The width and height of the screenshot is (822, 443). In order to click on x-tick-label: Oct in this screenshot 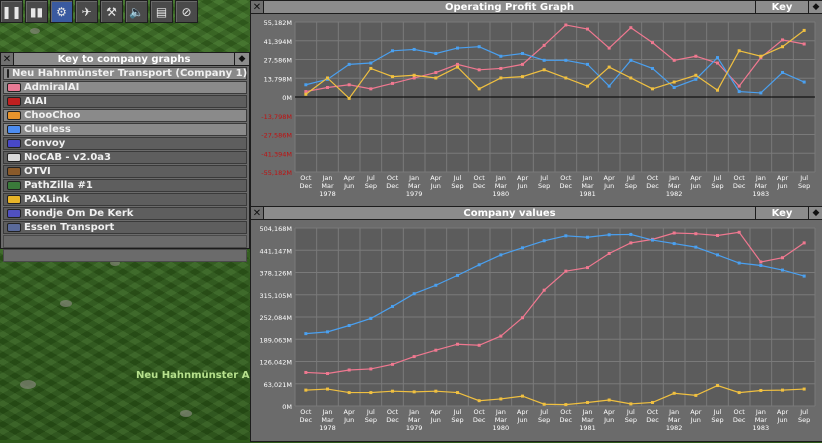, I will do `click(393, 412)`.